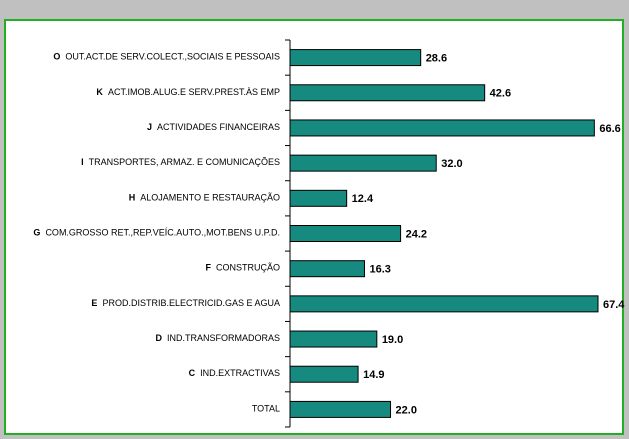  I want to click on category-code: D, so click(158, 338).